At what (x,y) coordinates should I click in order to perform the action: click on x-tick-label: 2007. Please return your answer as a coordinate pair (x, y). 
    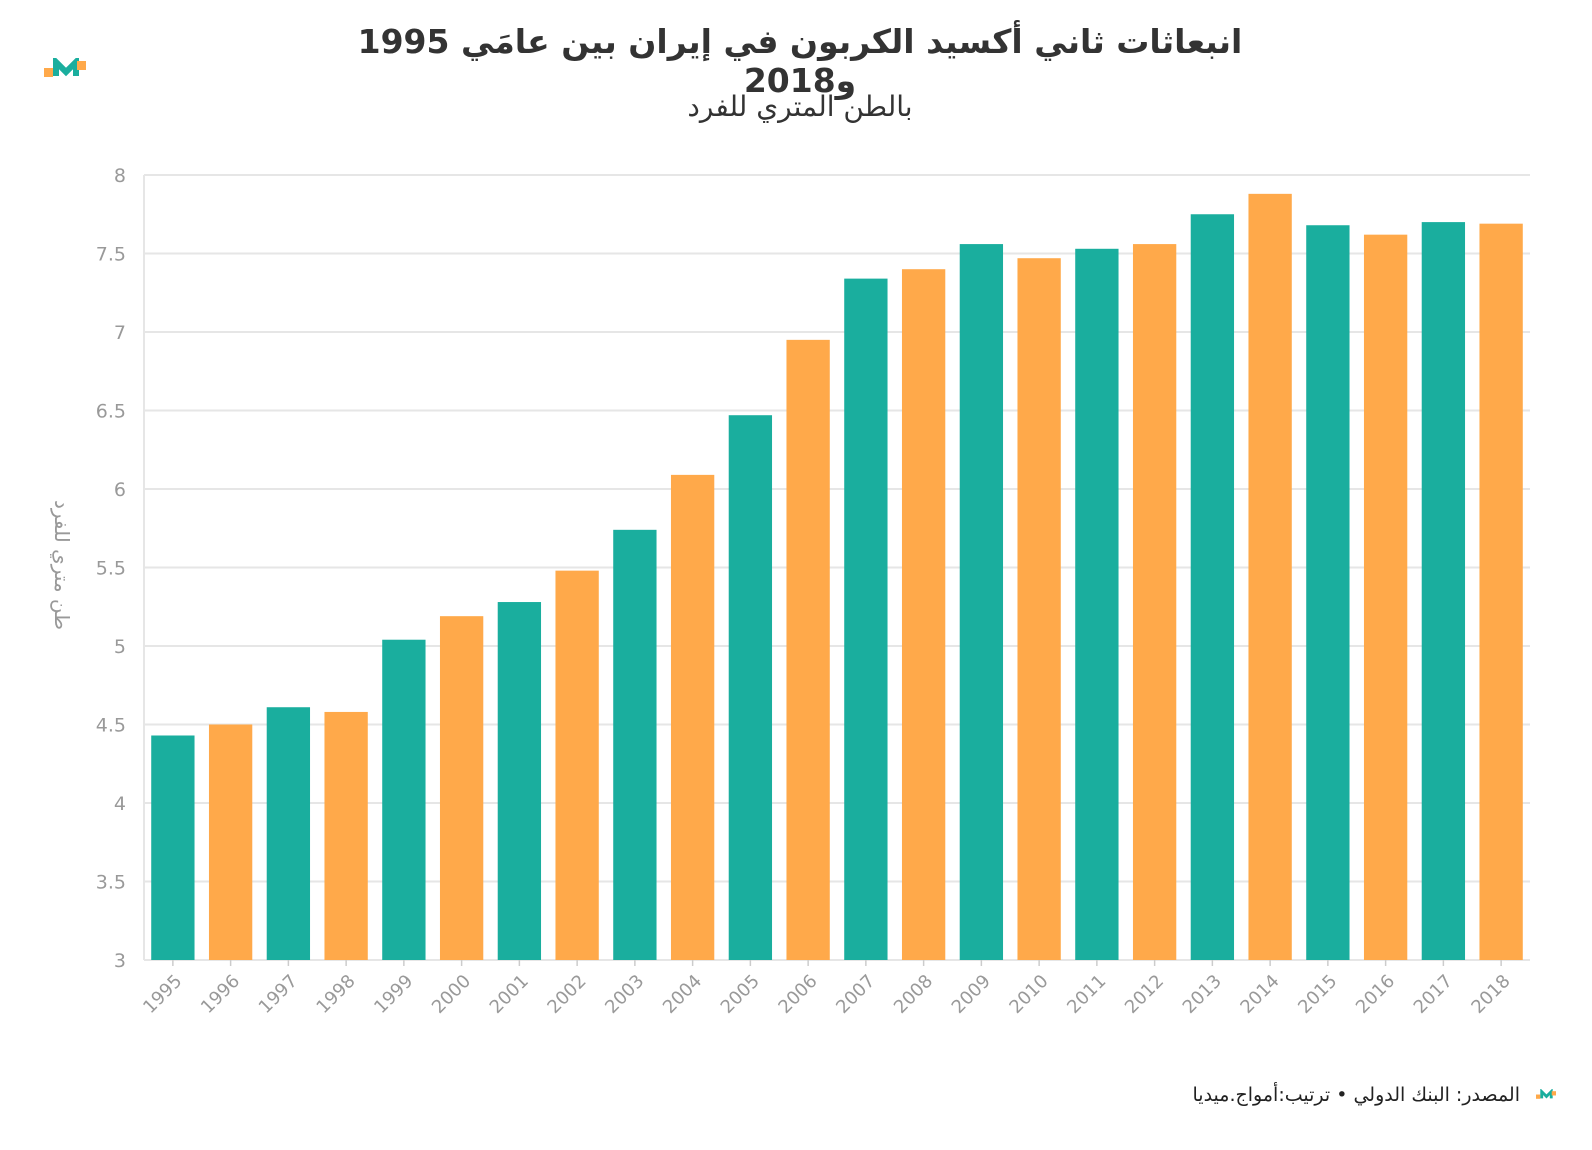
    Looking at the image, I should click on (855, 994).